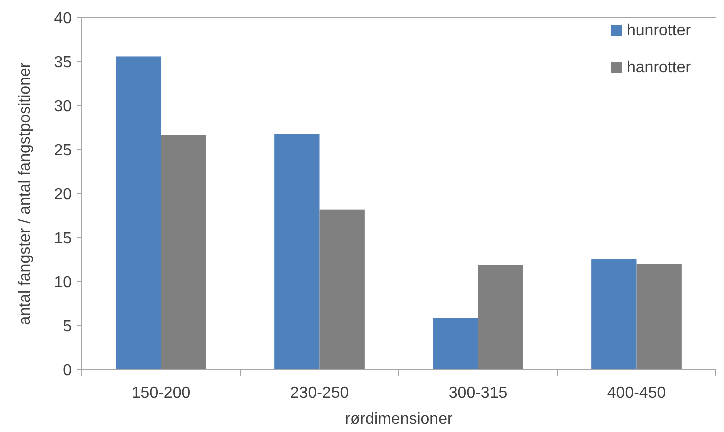  What do you see at coordinates (320, 393) in the screenshot?
I see `x-tick-label: 230-250` at bounding box center [320, 393].